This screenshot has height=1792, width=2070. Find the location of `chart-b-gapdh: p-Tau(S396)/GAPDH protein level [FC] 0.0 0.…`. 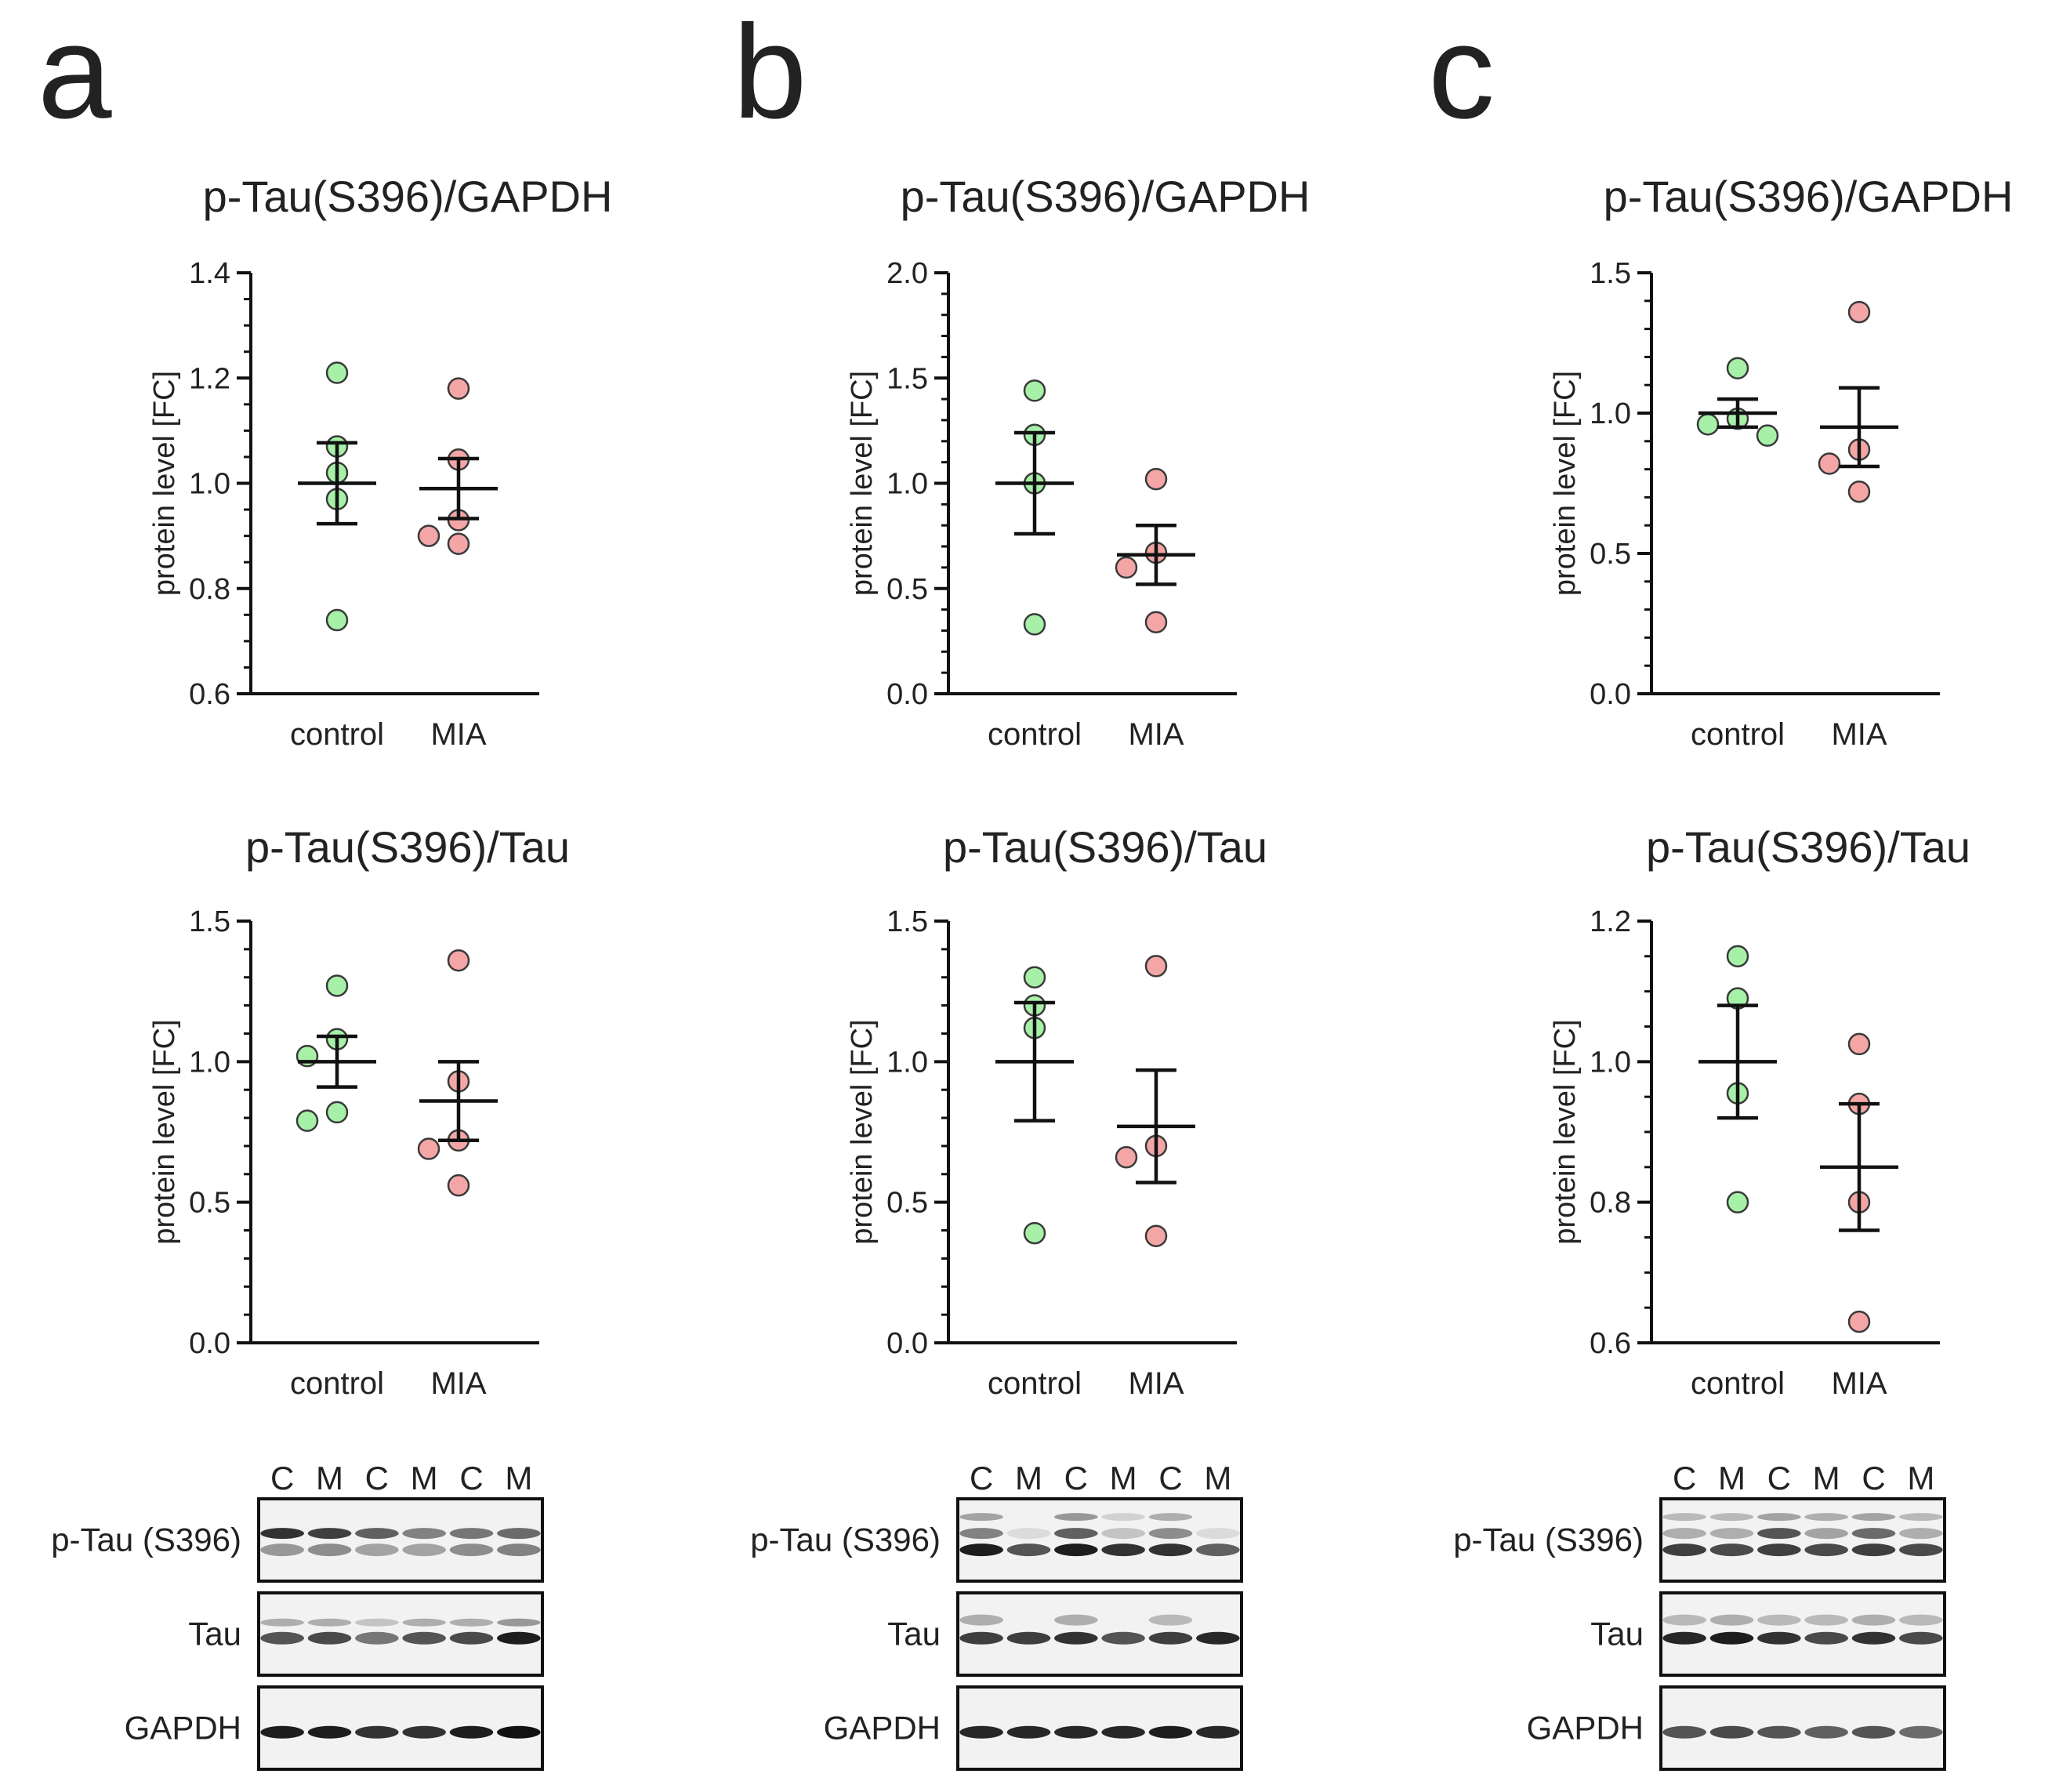

chart-b-gapdh: p-Tau(S396)/GAPDH protein level [FC] 0.0 0.… is located at coordinates (1078, 462).